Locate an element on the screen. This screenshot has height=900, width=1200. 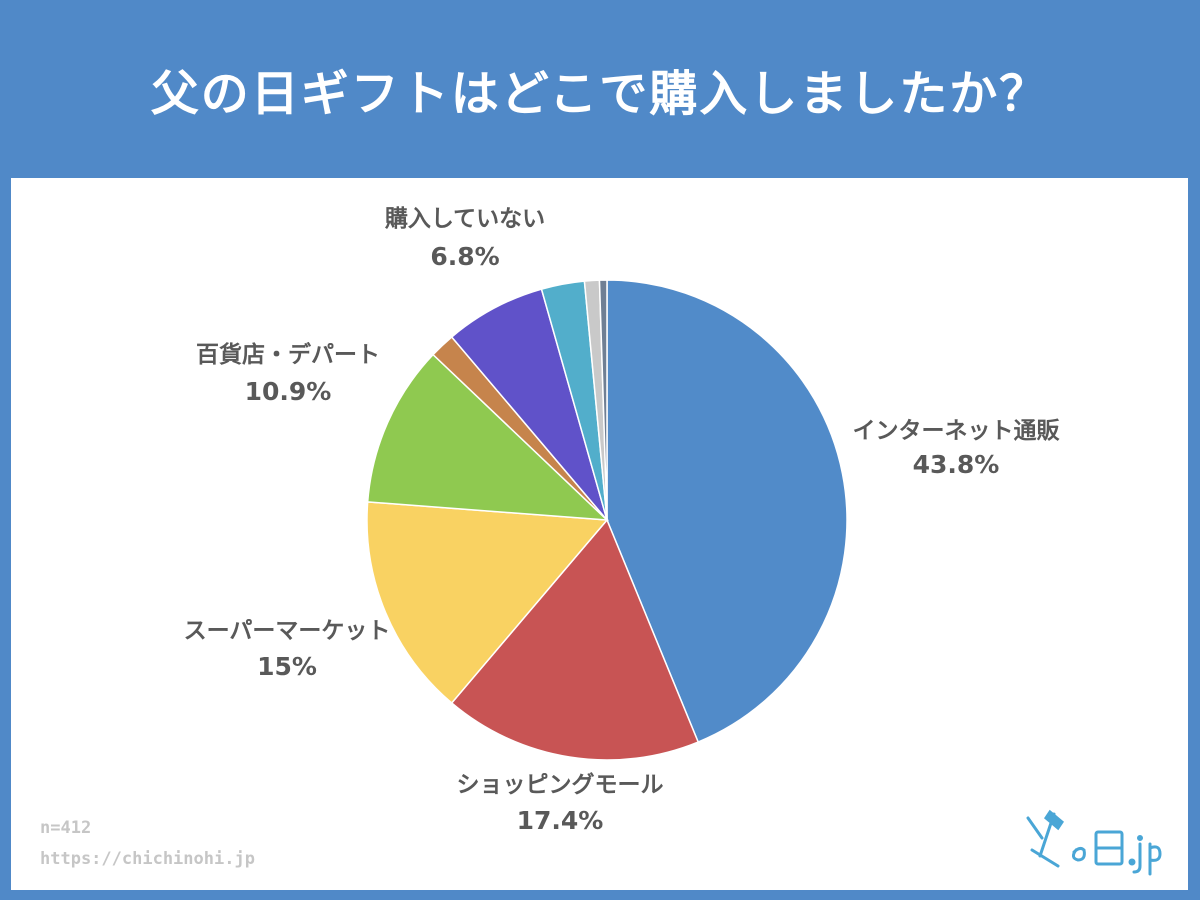
slice-label-1: ショッピングモール is located at coordinates (560, 784).